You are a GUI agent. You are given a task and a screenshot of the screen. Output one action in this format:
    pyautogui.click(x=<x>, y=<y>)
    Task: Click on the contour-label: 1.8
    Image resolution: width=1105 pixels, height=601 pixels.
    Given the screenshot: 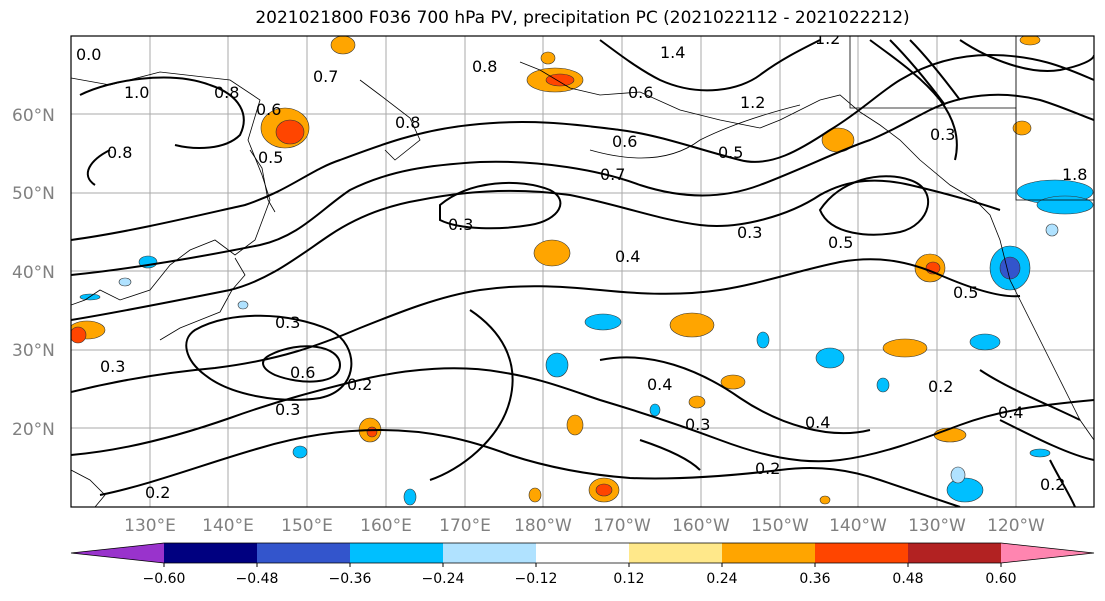 What is the action you would take?
    pyautogui.click(x=1074, y=174)
    